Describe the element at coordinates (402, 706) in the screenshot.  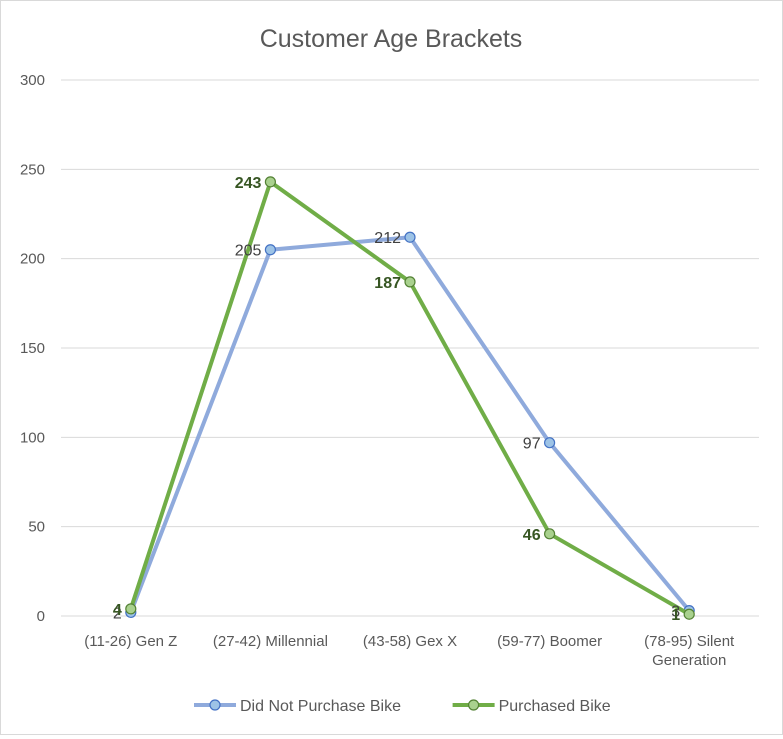
I see `legend: Did Not Purchase Bike Purchased Bike` at that location.